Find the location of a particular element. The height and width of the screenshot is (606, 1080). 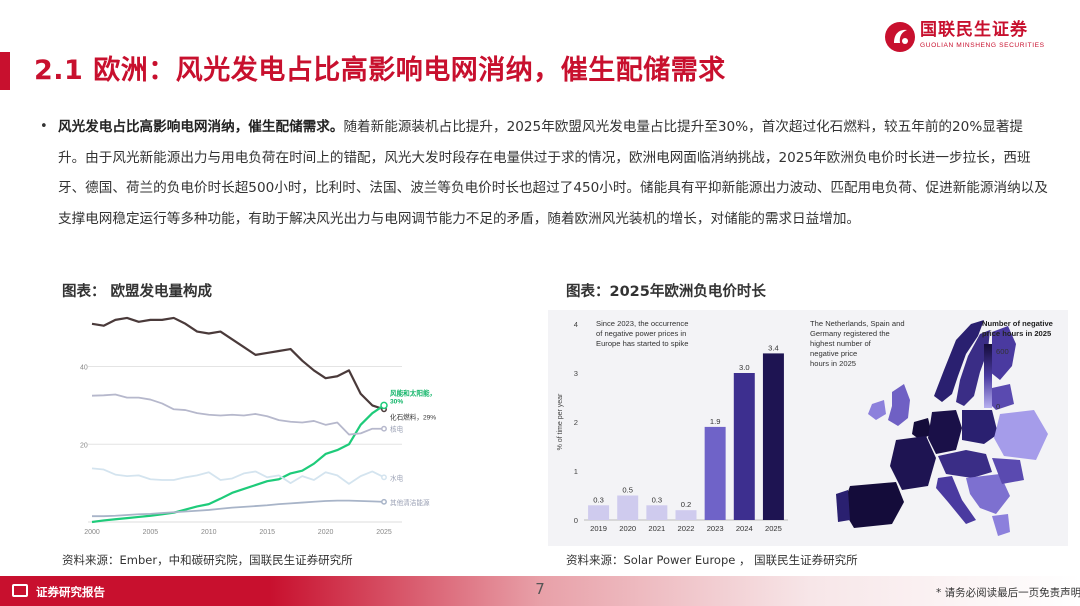

right-figure-source: 资料来源：Solar Power Europe ， 国联民生证券研究所 is located at coordinates (712, 560).